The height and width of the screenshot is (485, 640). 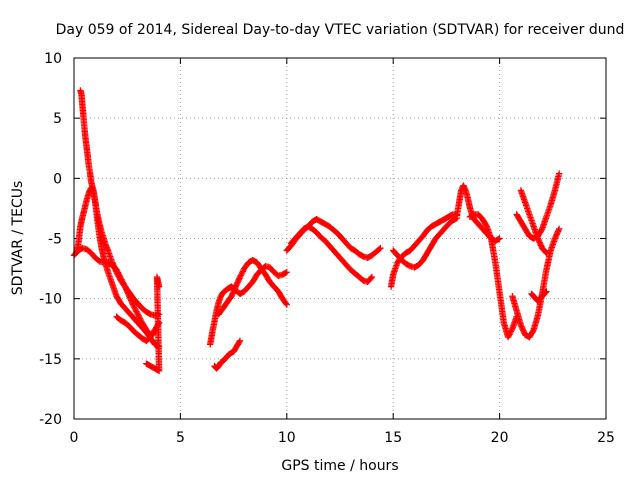 What do you see at coordinates (18, 238) in the screenshot?
I see `y-axis-label: SDTVAR / TECUs` at bounding box center [18, 238].